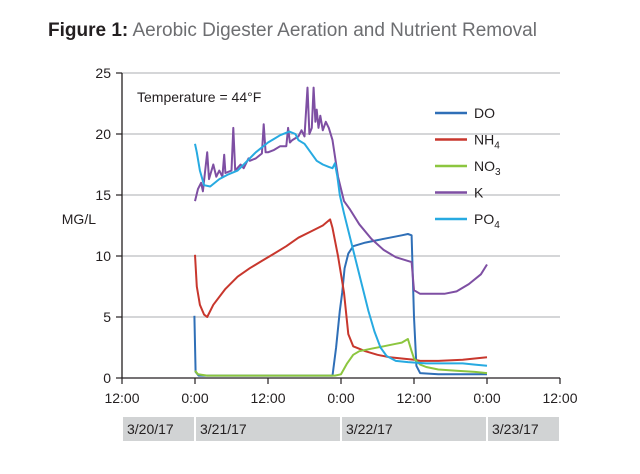 Image resolution: width=640 pixels, height=474 pixels. Describe the element at coordinates (103, 134) in the screenshot. I see `y-tick-label: 20` at that location.